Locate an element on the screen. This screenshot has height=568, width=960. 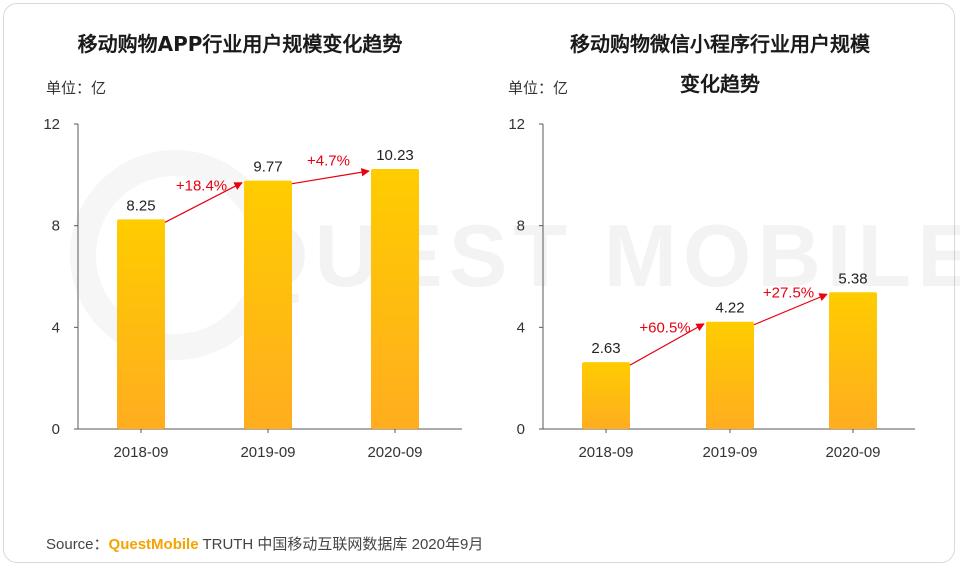
chart-1-x-tick-label: 2020-09 is located at coordinates (394, 452).